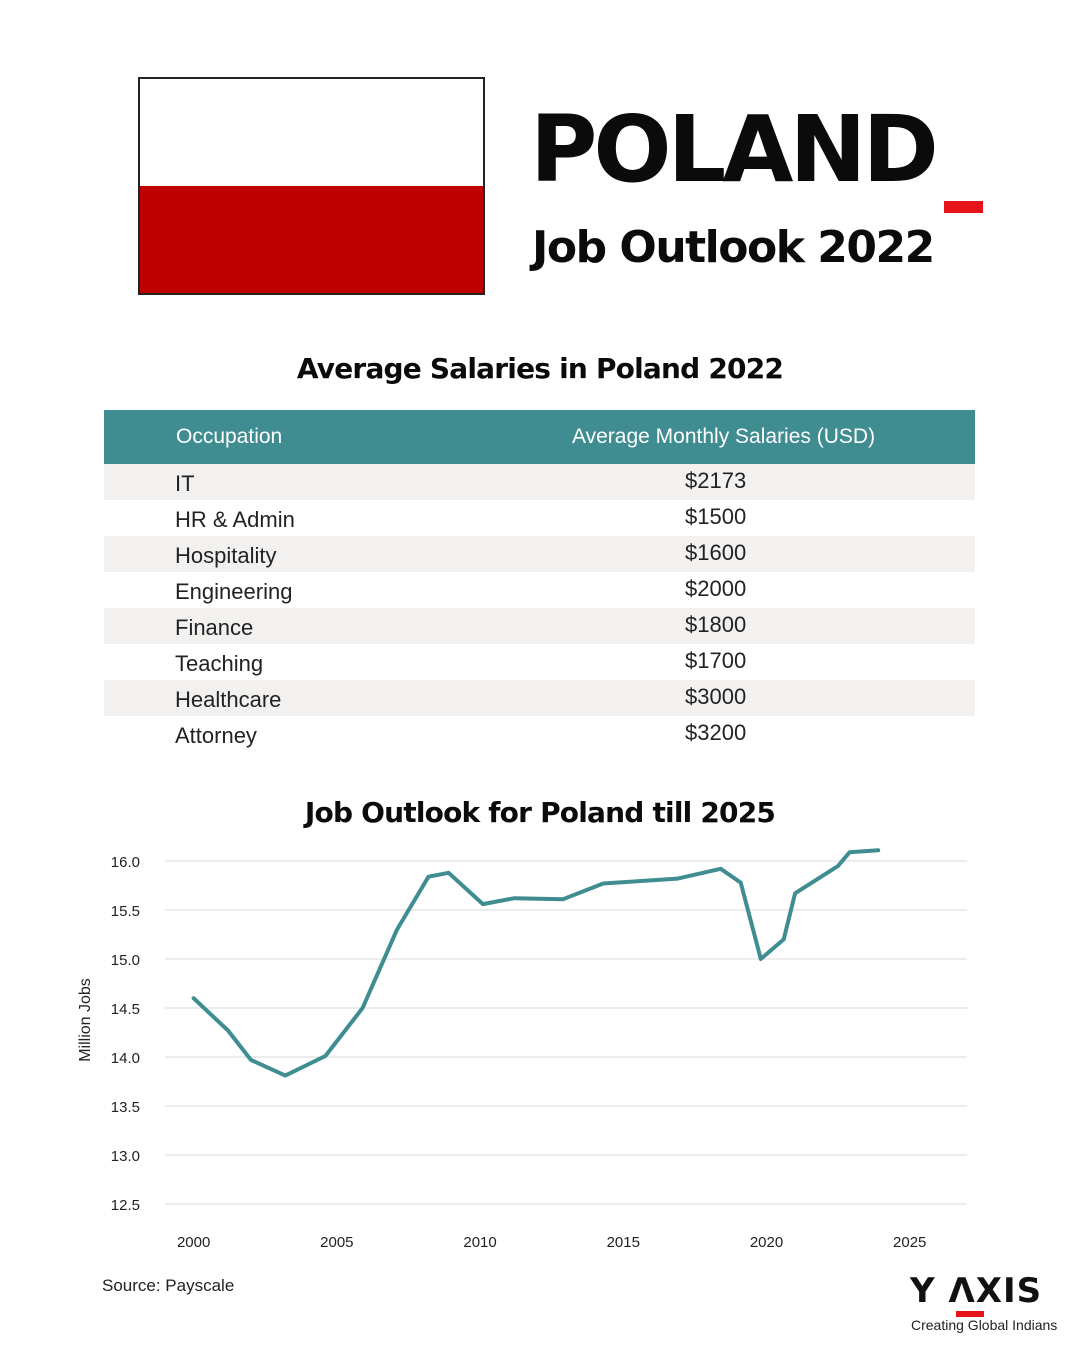  I want to click on y-axis-ticks: 16.0 15.5 15.0 14.5 14.0 13.5 13.0 12.5, so click(125, 1034).